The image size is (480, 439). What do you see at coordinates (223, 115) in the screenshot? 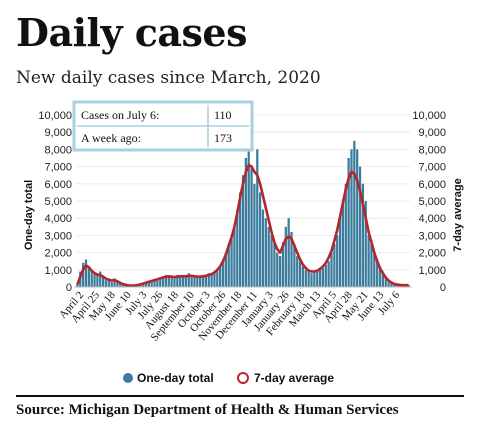
I see `info-value-today: 110` at bounding box center [223, 115].